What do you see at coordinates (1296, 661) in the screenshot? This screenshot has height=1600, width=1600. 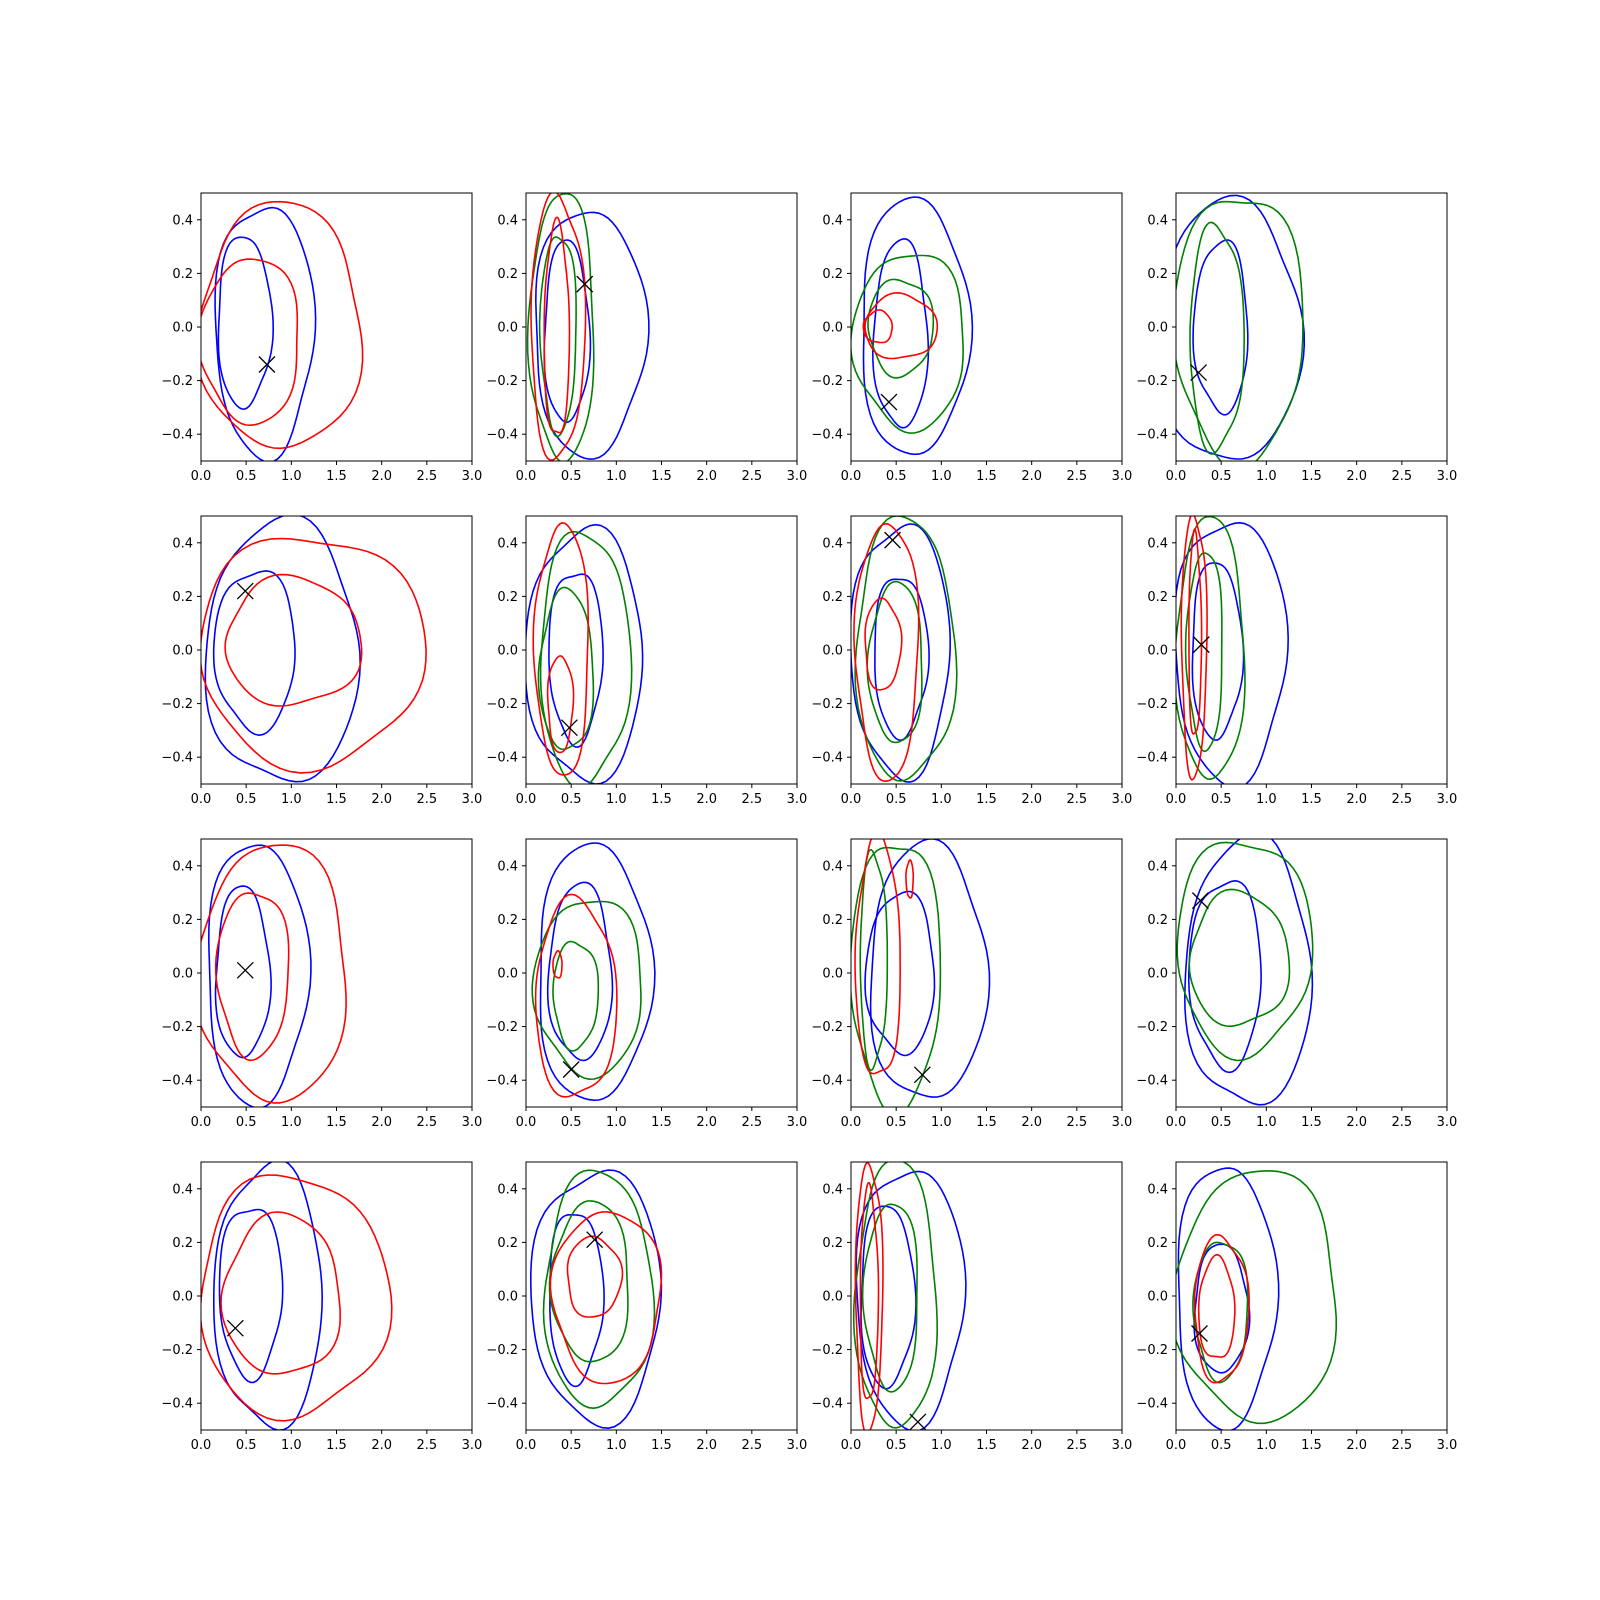 I see `panel-8: 0.0 0.5 1.0 1.5 2.0 2.5 3.0 −0.4 −0.2 0.0 0.2 0.4` at bounding box center [1296, 661].